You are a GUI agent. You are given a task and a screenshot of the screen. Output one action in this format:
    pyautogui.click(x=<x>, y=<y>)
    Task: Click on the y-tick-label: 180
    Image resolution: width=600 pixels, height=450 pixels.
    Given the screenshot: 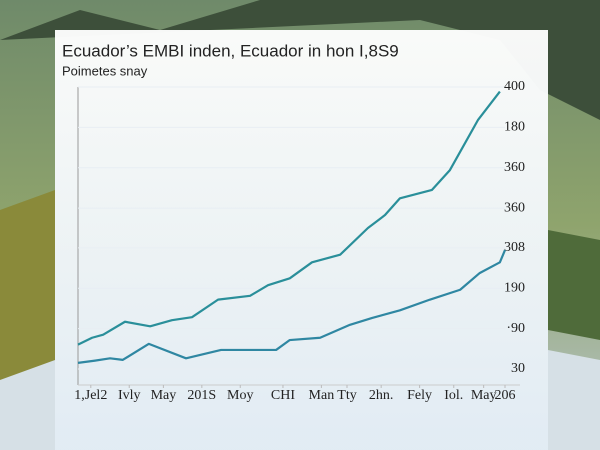 What is the action you would take?
    pyautogui.click(x=514, y=127)
    